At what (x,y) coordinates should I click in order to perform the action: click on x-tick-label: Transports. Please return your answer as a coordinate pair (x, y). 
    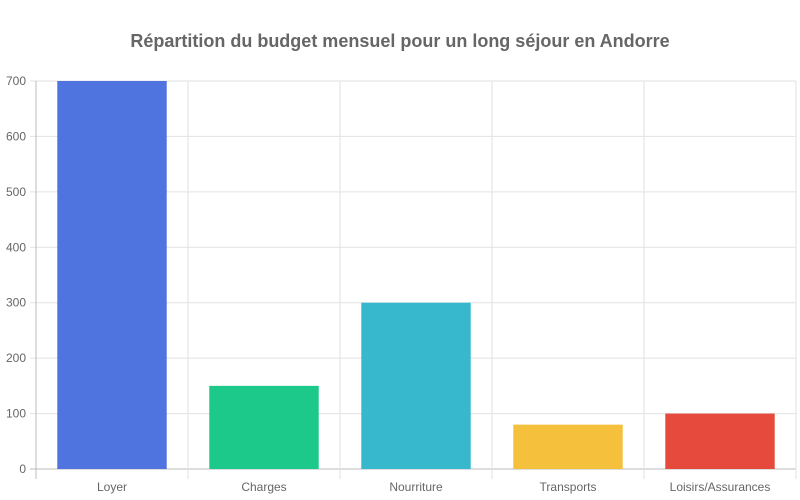
    Looking at the image, I should click on (568, 487).